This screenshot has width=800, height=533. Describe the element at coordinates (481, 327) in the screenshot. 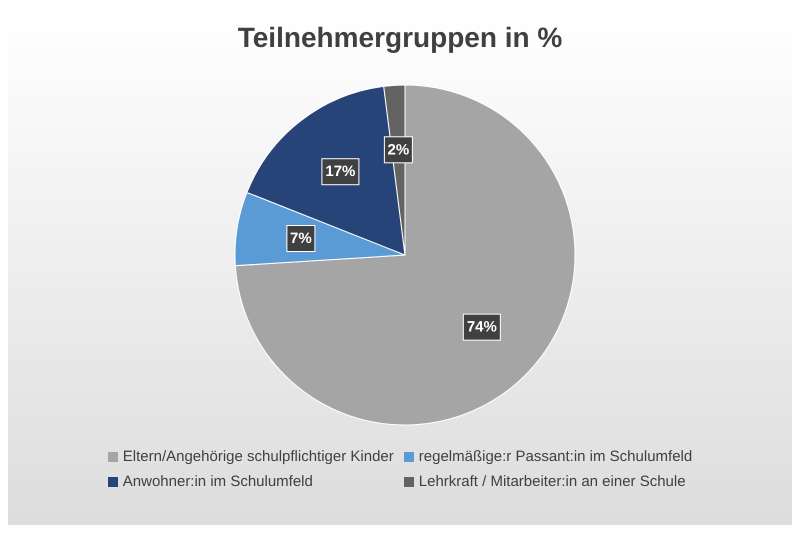

I see `data-label: 74%` at that location.